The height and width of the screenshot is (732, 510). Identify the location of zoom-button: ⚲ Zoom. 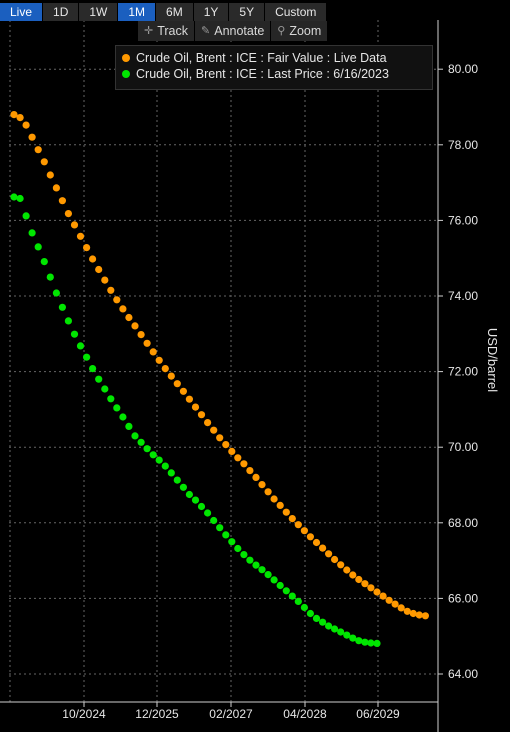
(300, 31).